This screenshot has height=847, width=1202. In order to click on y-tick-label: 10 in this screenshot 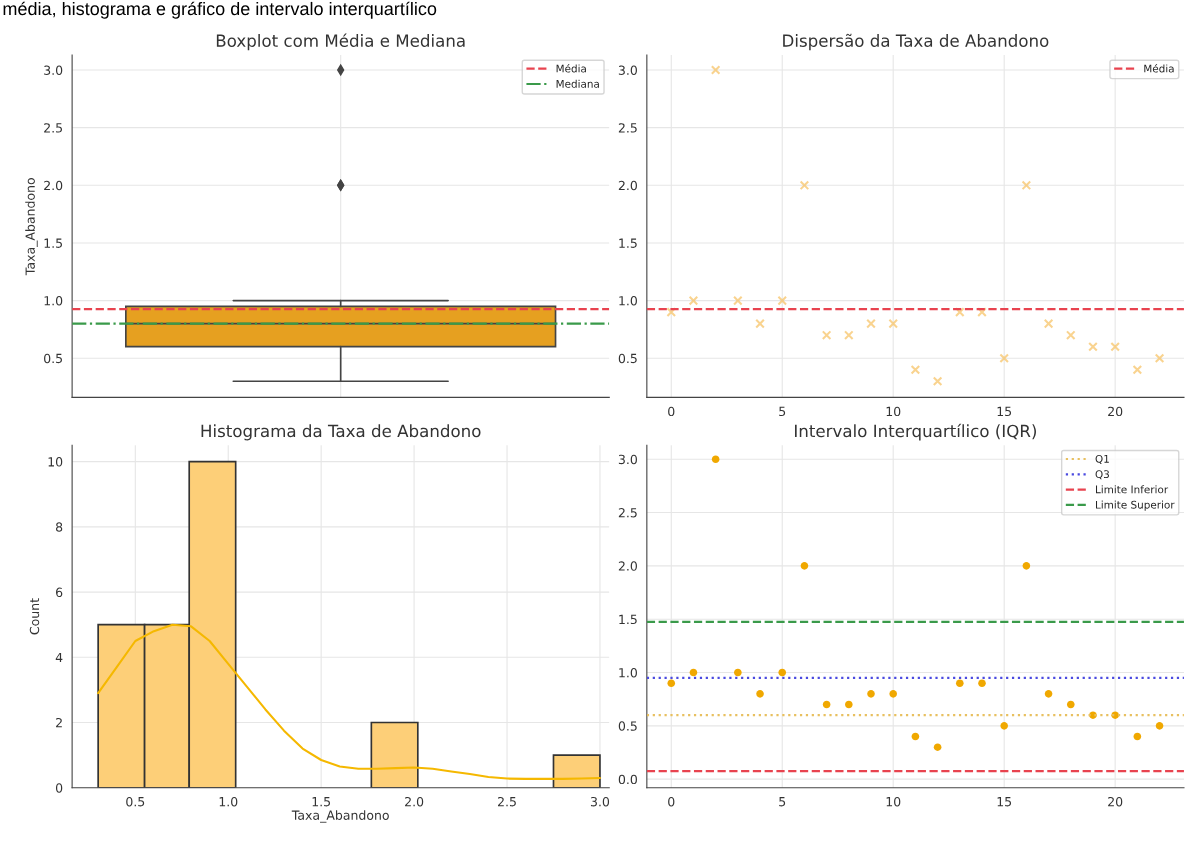, I will do `click(55, 462)`.